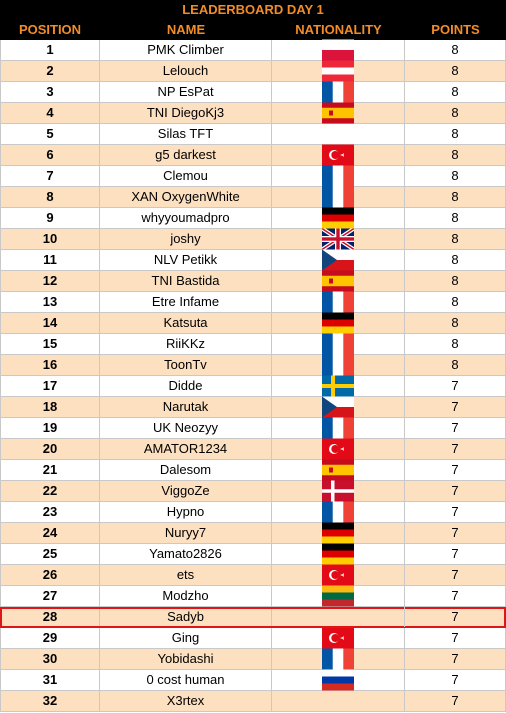 The image size is (506, 713). Describe the element at coordinates (50, 176) in the screenshot. I see `position-cell: 7` at that location.